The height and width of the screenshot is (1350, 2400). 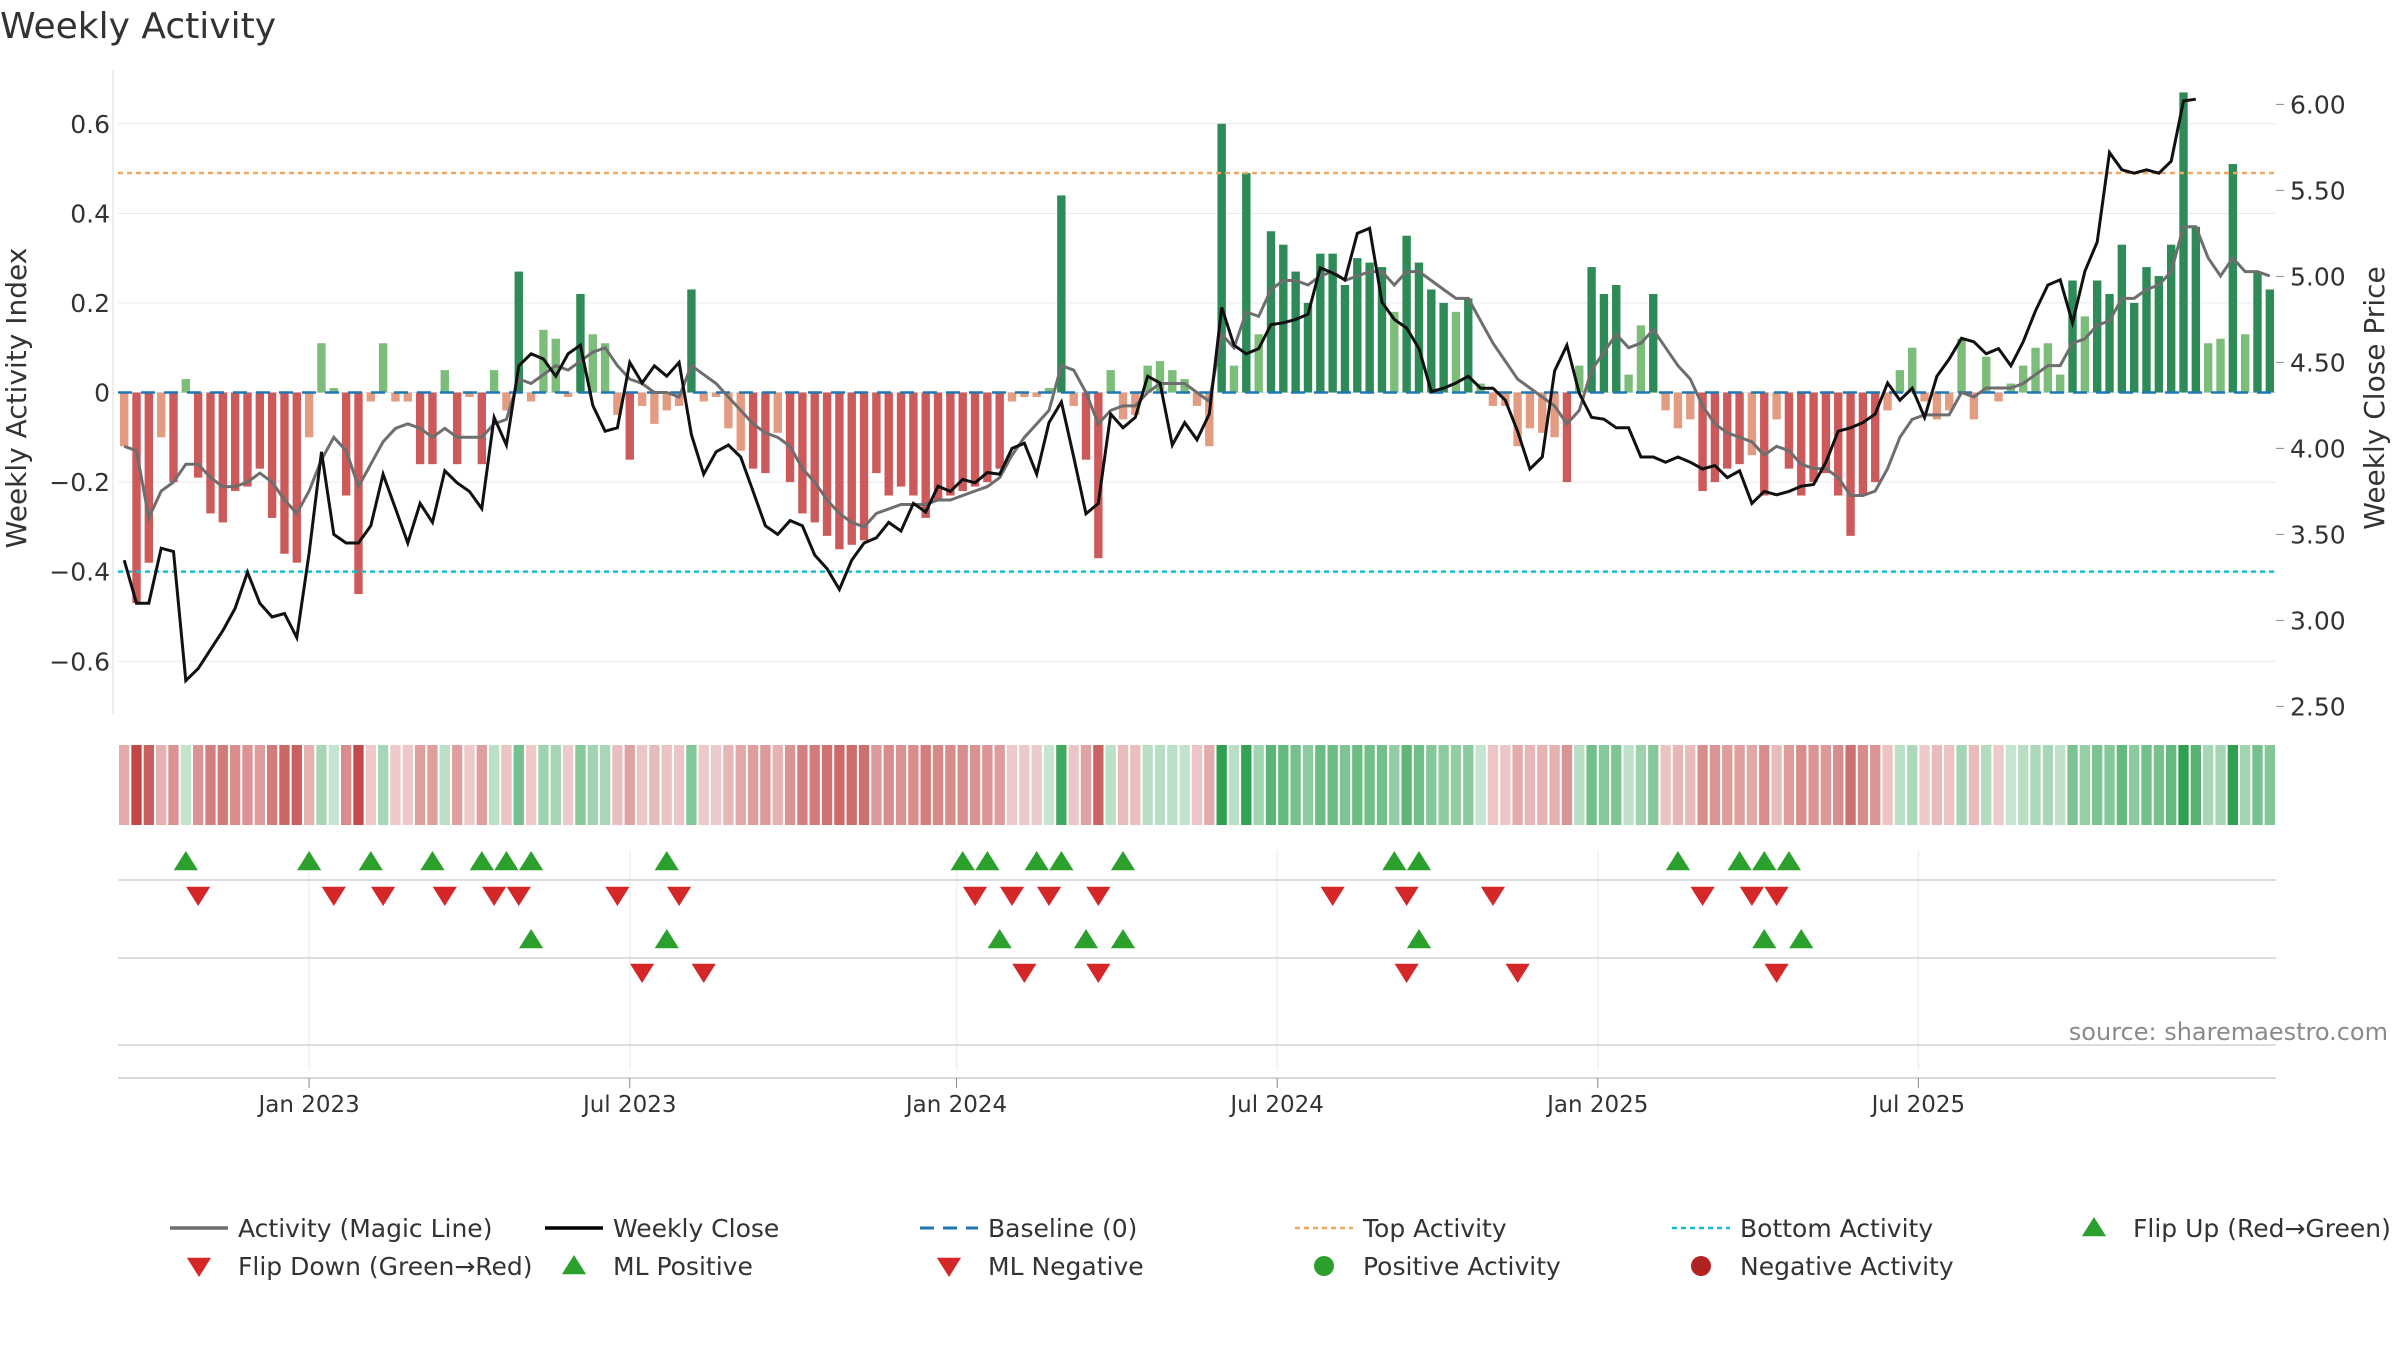 I want to click on legend-swatch-triangle, so click(x=2094, y=1227).